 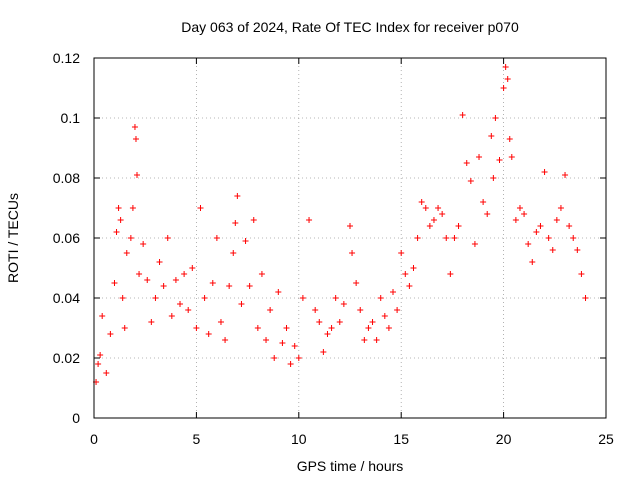 What do you see at coordinates (197, 439) in the screenshot?
I see `x-tick-label: 5` at bounding box center [197, 439].